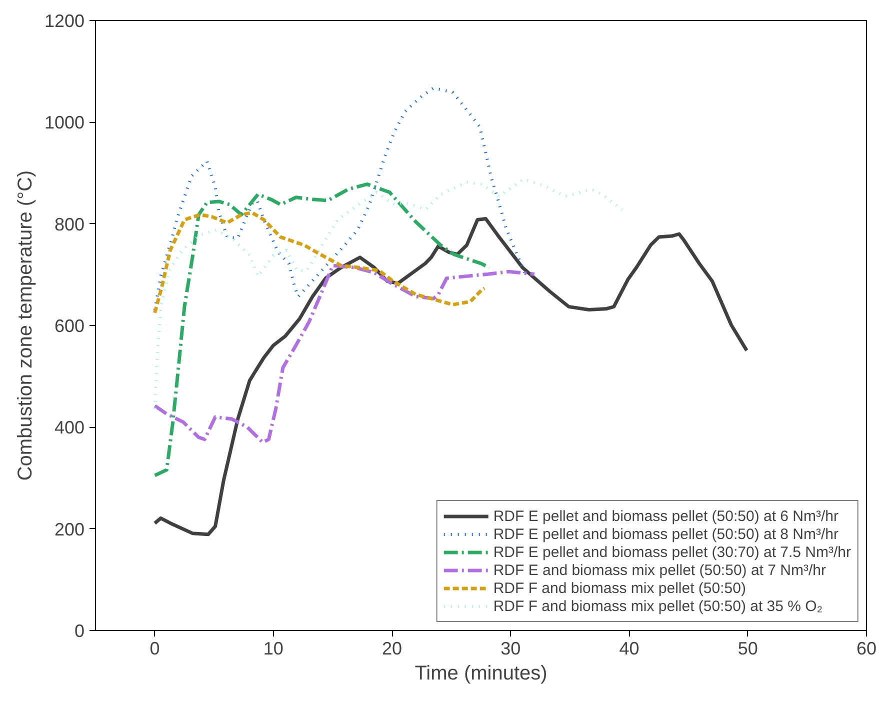 The image size is (886, 705). Describe the element at coordinates (79, 631) in the screenshot. I see `y-tick-label: 0` at that location.